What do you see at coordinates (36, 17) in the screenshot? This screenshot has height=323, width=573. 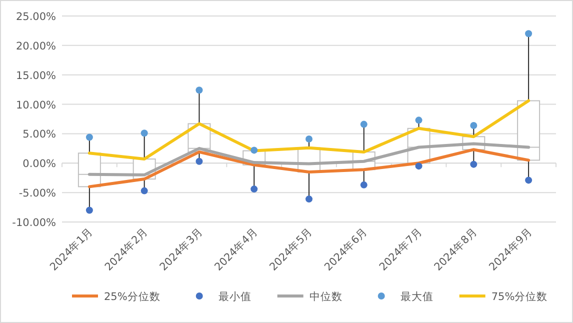 I see `y-tick-label: 25.00%` at bounding box center [36, 17].